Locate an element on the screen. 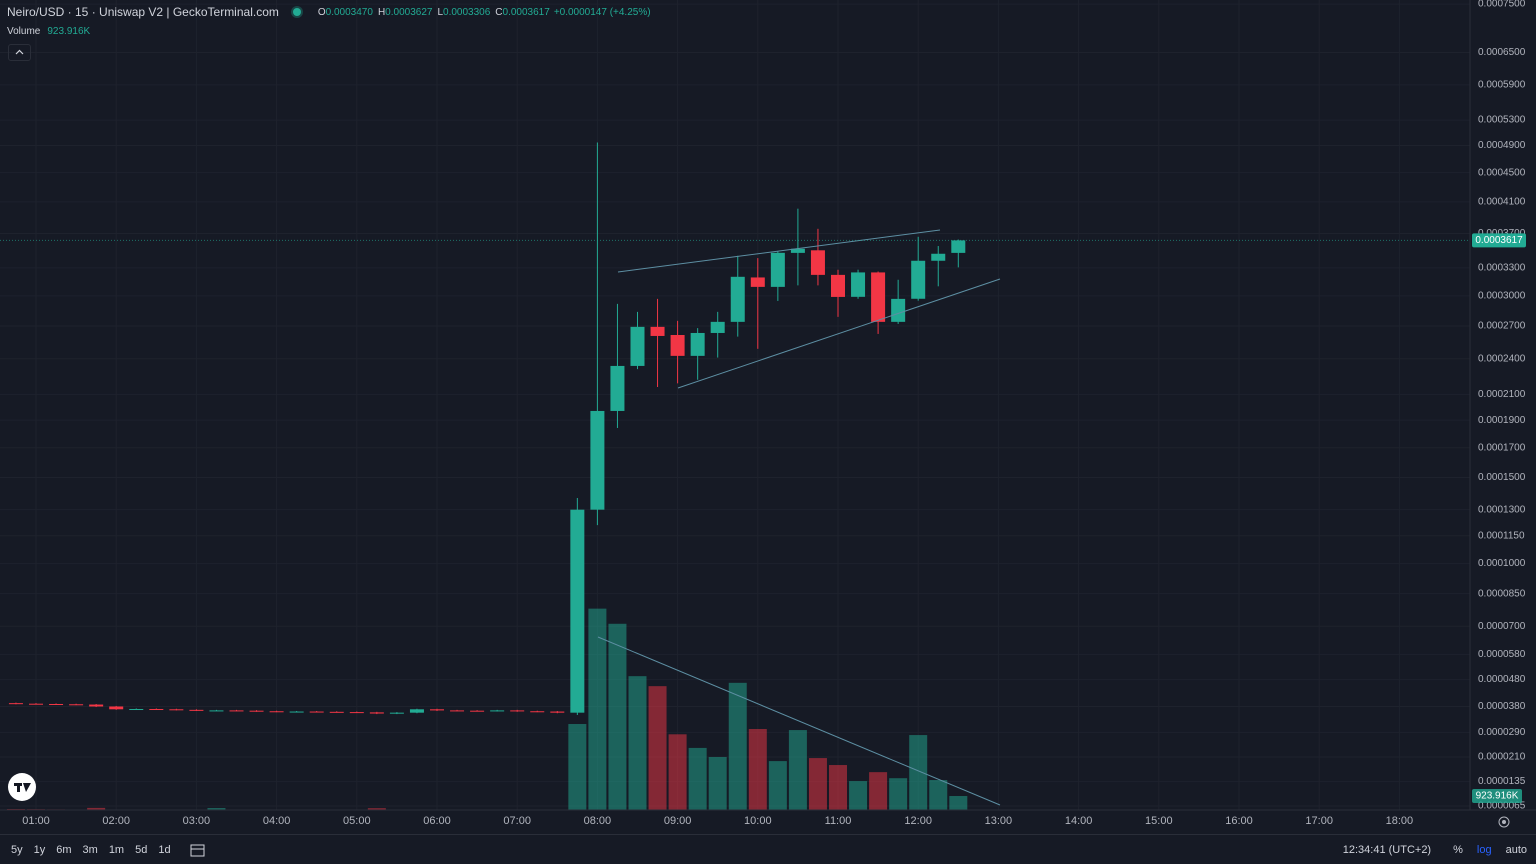 The width and height of the screenshot is (1536, 864). y-tick-label: 0.0002400 is located at coordinates (1502, 358).